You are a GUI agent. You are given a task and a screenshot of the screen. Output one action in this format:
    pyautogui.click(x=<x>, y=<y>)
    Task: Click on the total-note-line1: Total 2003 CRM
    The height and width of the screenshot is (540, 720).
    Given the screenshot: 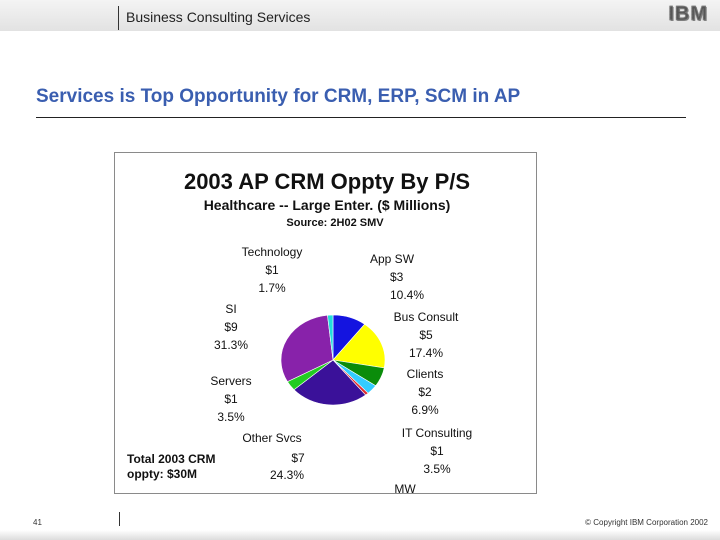 What is the action you would take?
    pyautogui.click(x=171, y=459)
    